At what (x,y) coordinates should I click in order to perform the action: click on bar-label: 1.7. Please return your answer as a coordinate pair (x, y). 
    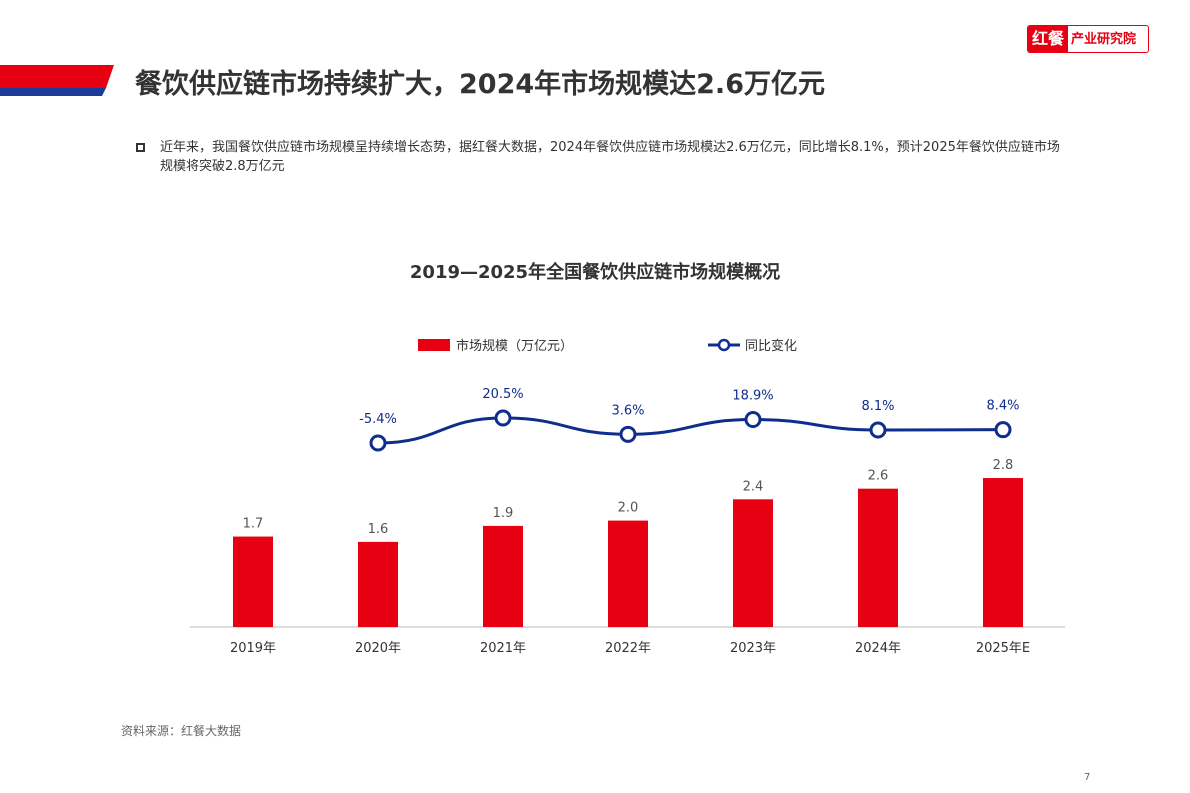
    Looking at the image, I should click on (253, 524).